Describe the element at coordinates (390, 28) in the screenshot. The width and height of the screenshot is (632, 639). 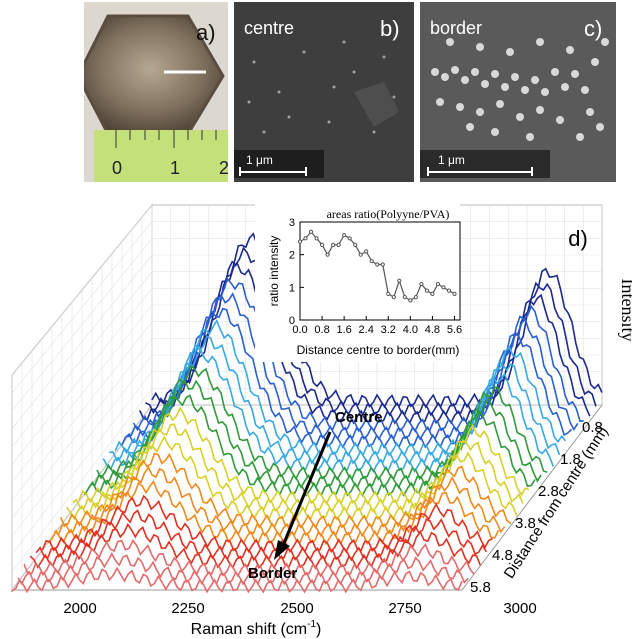
I see `panel-label-b: b)` at that location.